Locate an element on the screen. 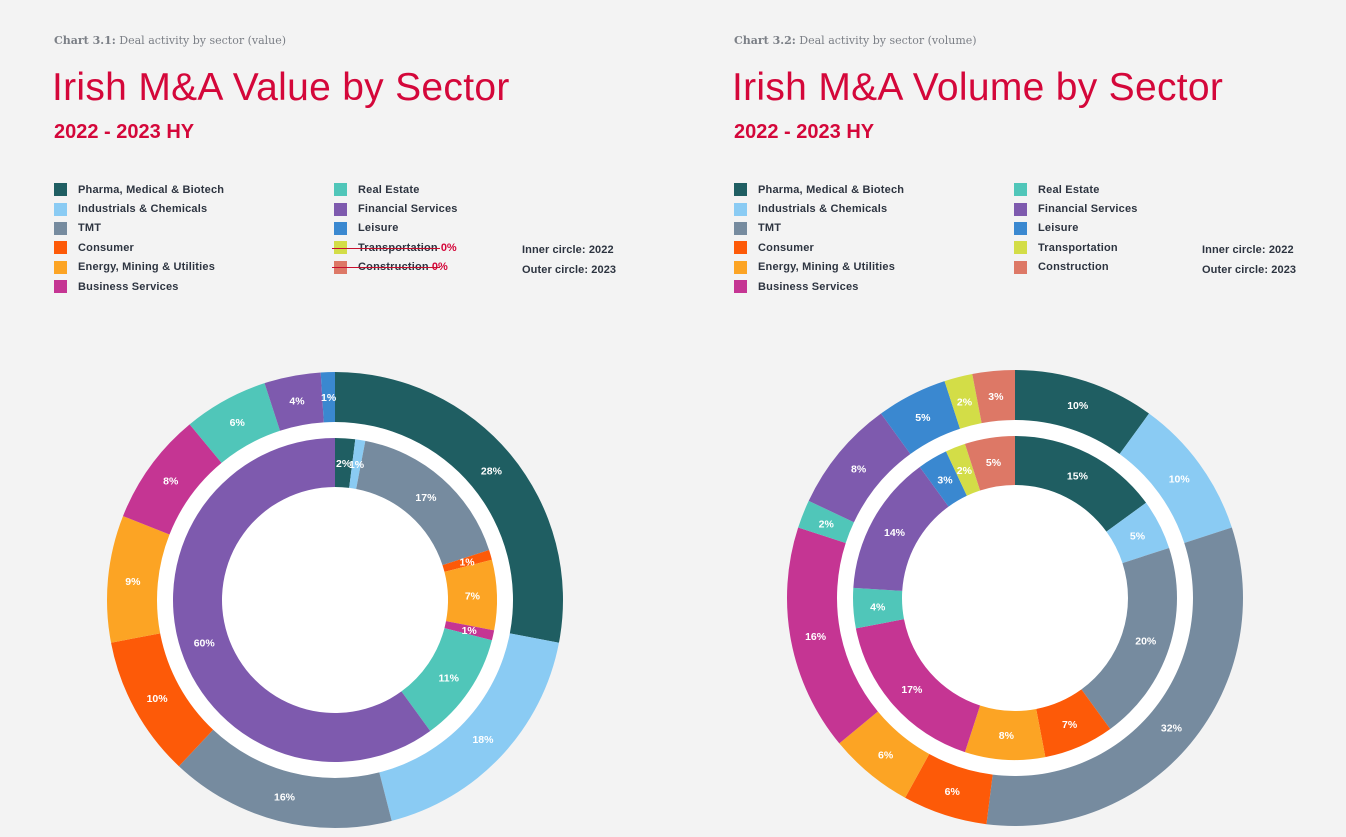 This screenshot has height=837, width=1346. legend-label: Energy, Mining & Utilities is located at coordinates (147, 267).